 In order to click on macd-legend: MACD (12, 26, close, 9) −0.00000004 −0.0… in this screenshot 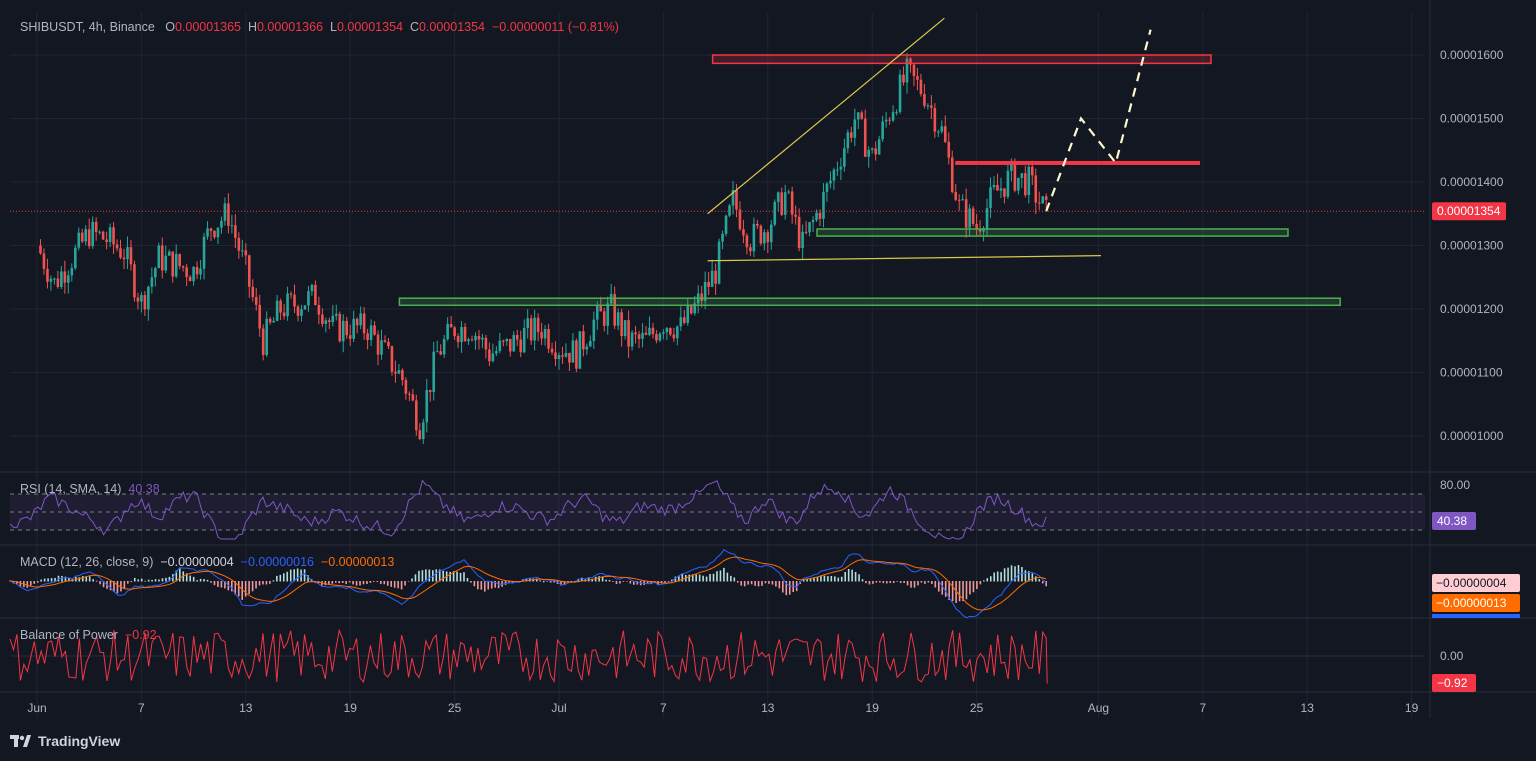, I will do `click(207, 562)`.